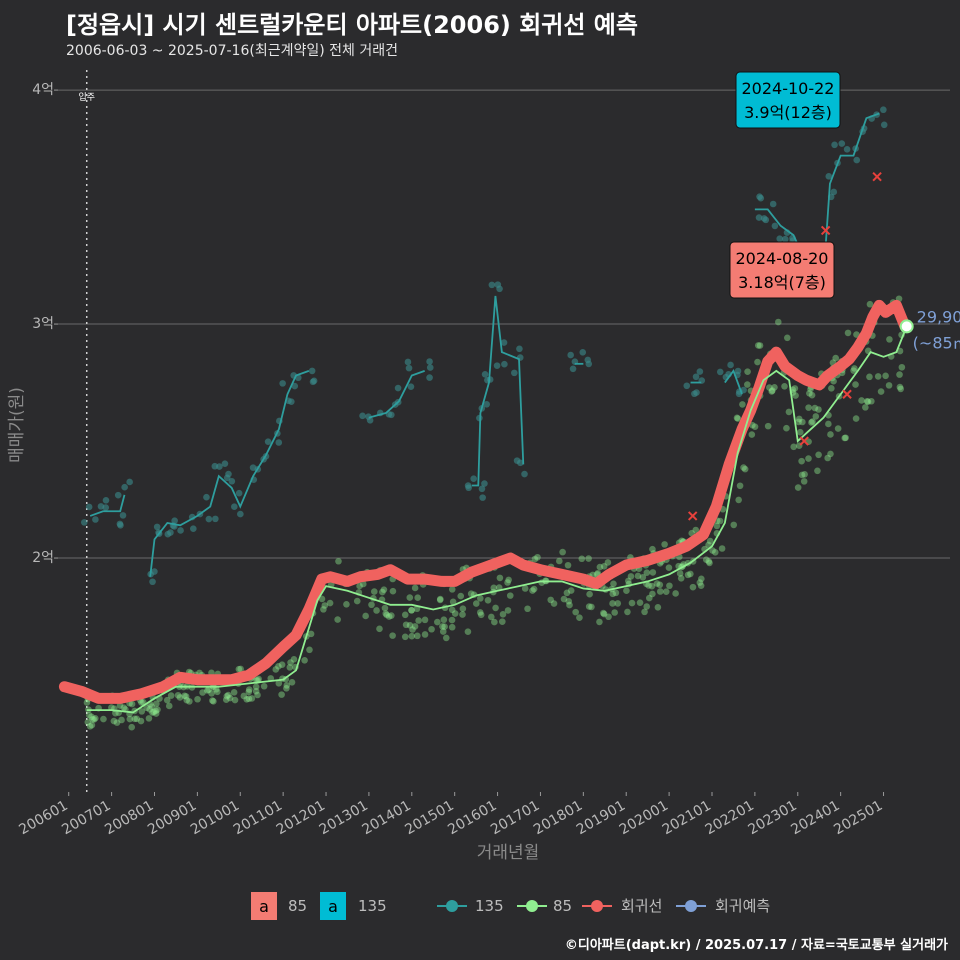 This screenshot has width=960, height=960. I want to click on x-tick-label: 201701, so click(515, 818).